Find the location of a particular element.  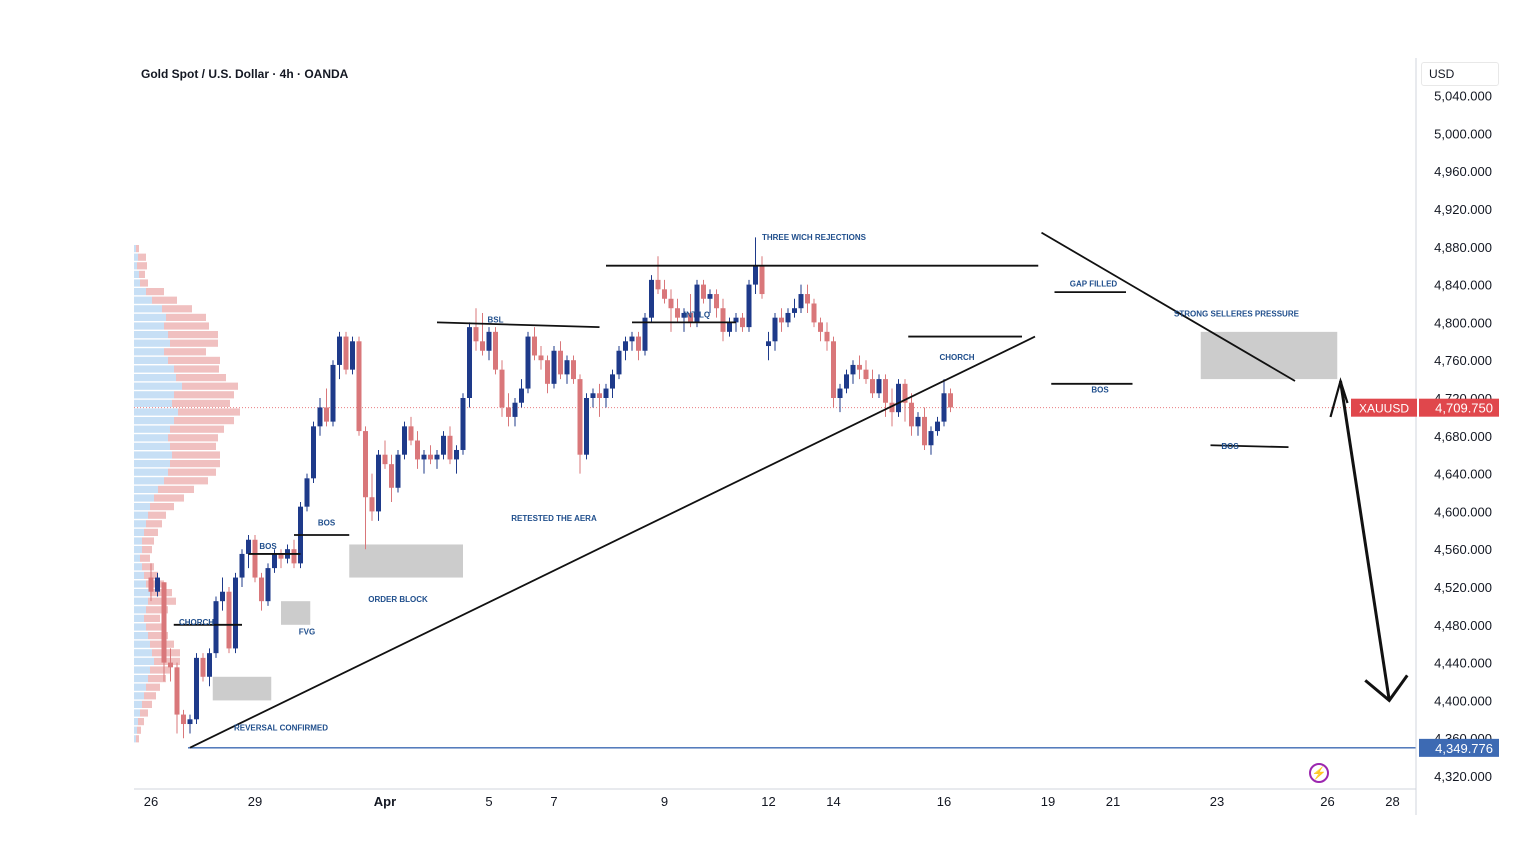

x-tick-label: 28 is located at coordinates (1392, 801).